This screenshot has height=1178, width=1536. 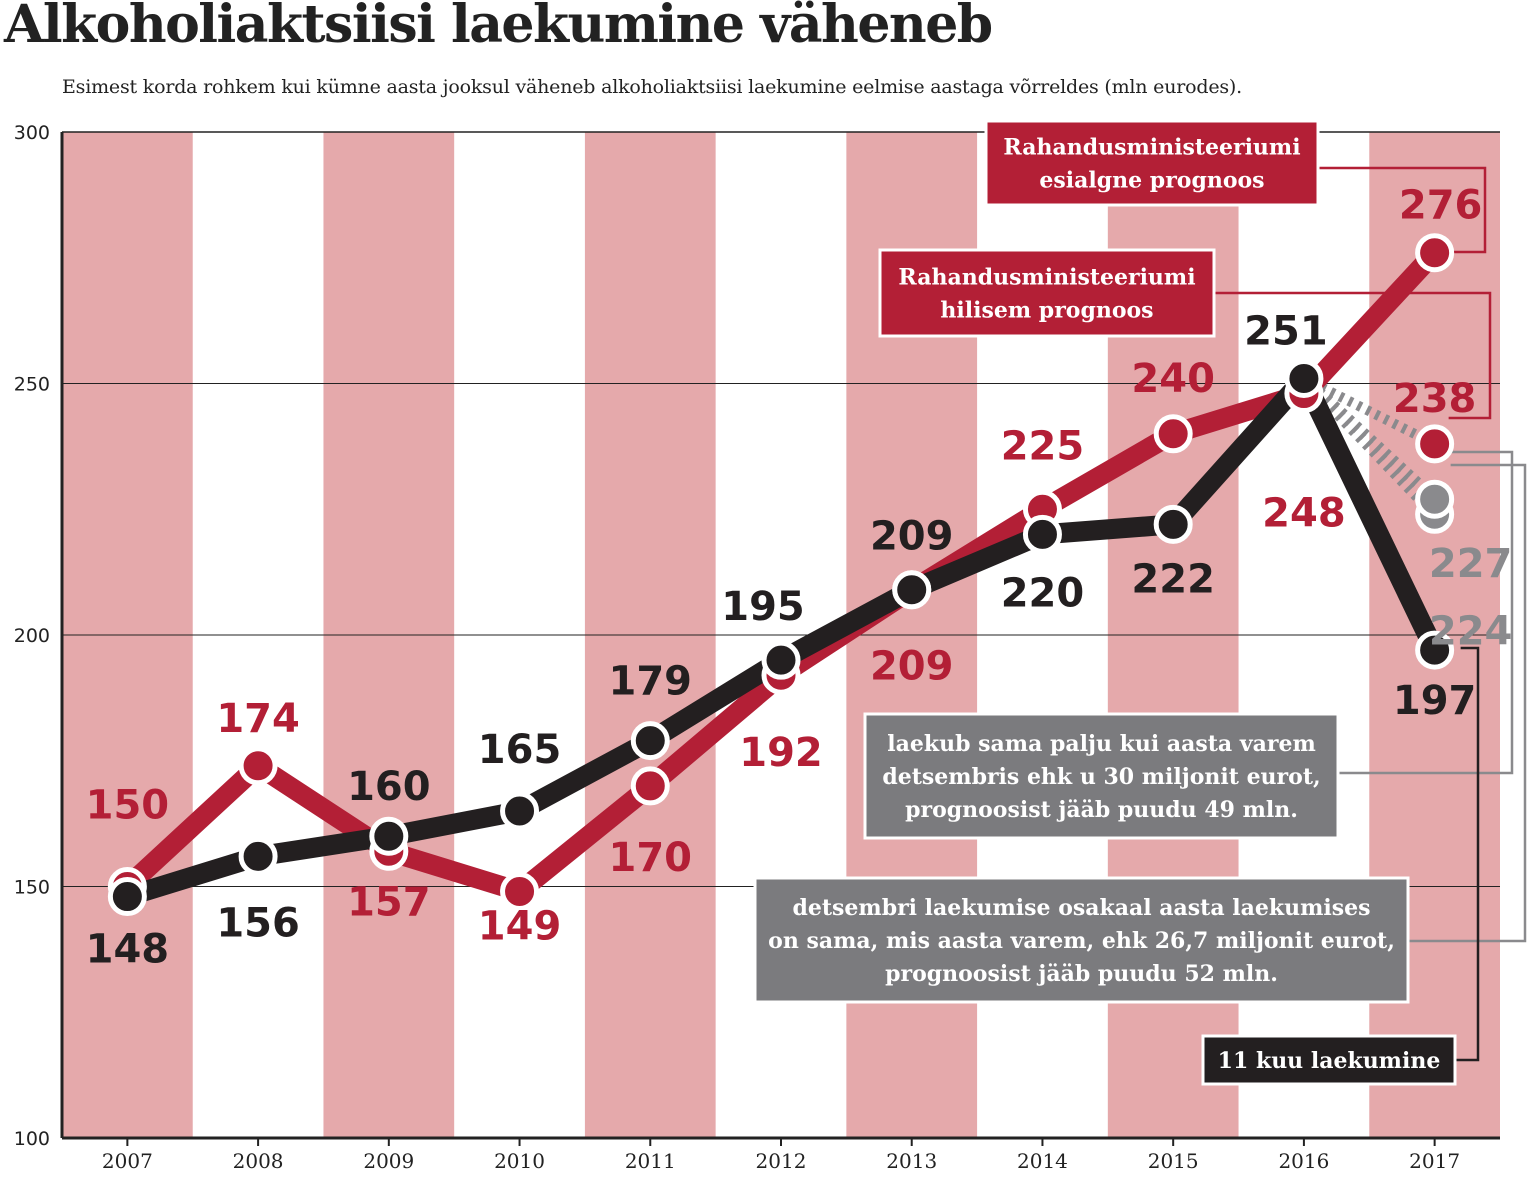 I want to click on forecast-label-224: 224, so click(x=1471, y=631).